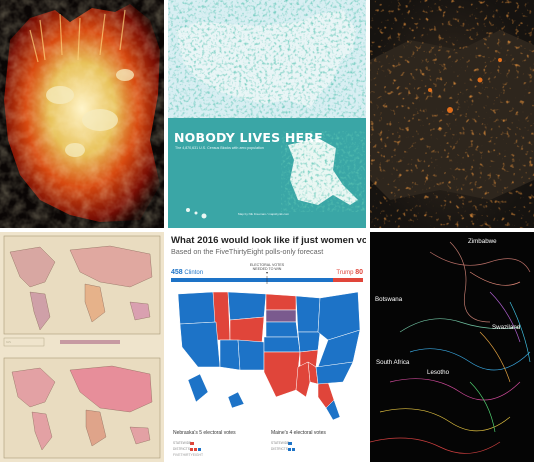 Image resolution: width=534 pixels, height=462 pixels. Describe the element at coordinates (188, 455) in the screenshot. I see `fivethirtyeight-logo: FIVETHIRTYEIGHT` at that location.